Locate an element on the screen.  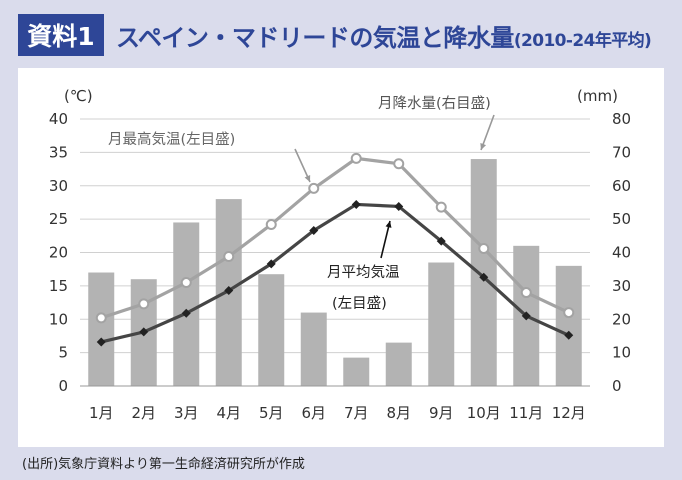
y-left-tick-label: 10 is located at coordinates (58, 319).